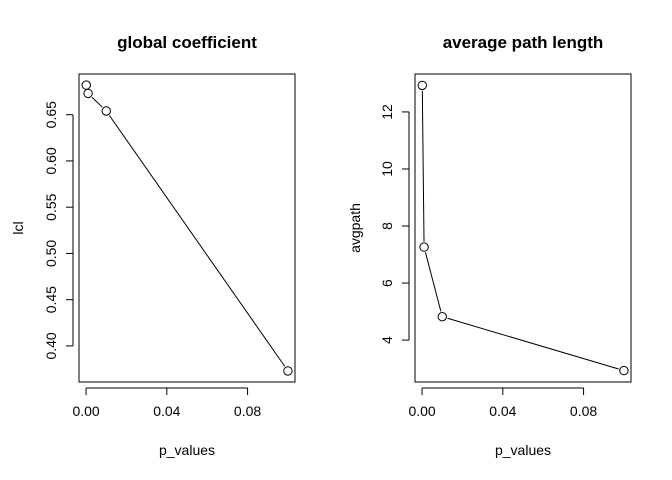 This screenshot has width=672, height=480. What do you see at coordinates (523, 42) in the screenshot?
I see `chart-title: average path length` at bounding box center [523, 42].